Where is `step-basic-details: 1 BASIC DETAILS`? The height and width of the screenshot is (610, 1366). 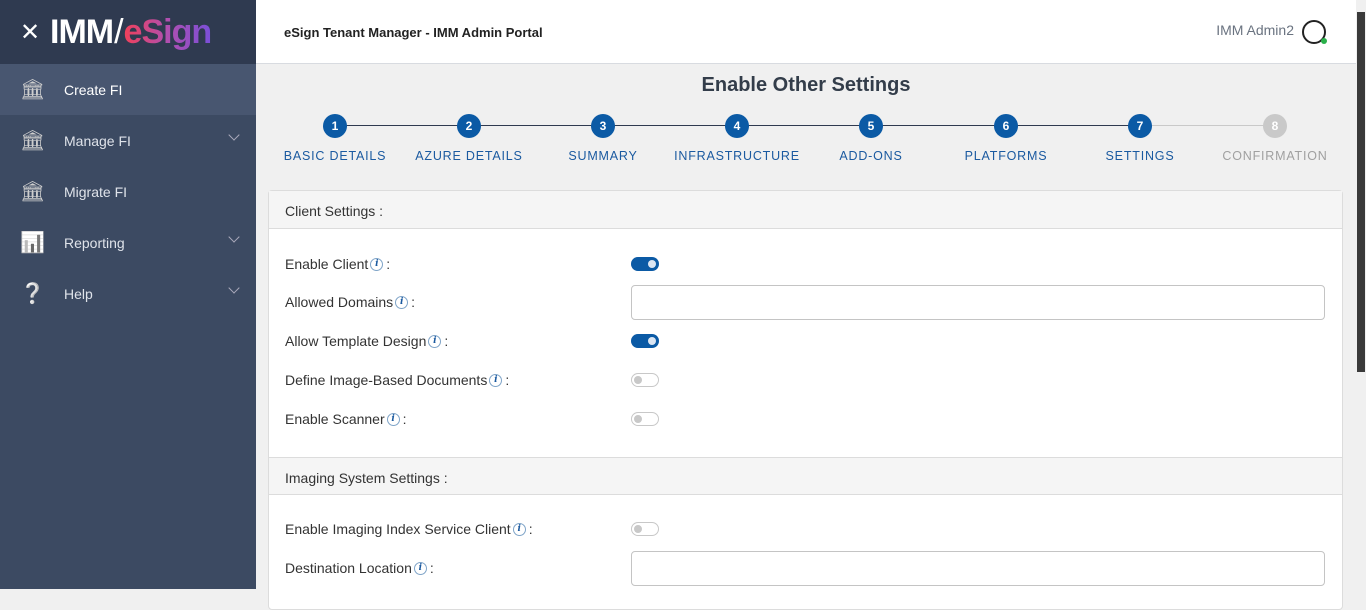 step-basic-details: 1 BASIC DETAILS is located at coordinates (335, 138).